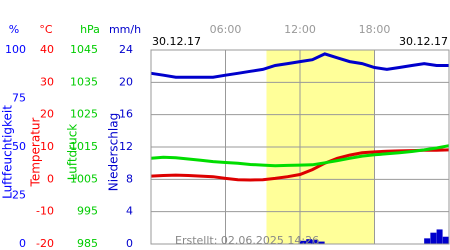 The width and height of the screenshot is (450, 250). What do you see at coordinates (87, 243) in the screenshot?
I see `y-tick-label: 985` at bounding box center [87, 243].